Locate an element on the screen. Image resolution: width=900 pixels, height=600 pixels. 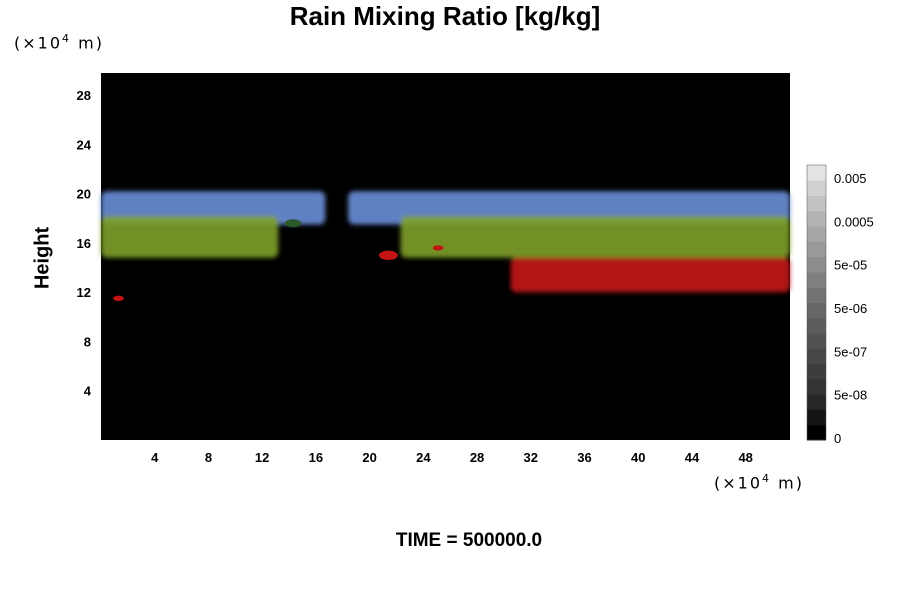
x-tick-4: 4 is located at coordinates (155, 457).